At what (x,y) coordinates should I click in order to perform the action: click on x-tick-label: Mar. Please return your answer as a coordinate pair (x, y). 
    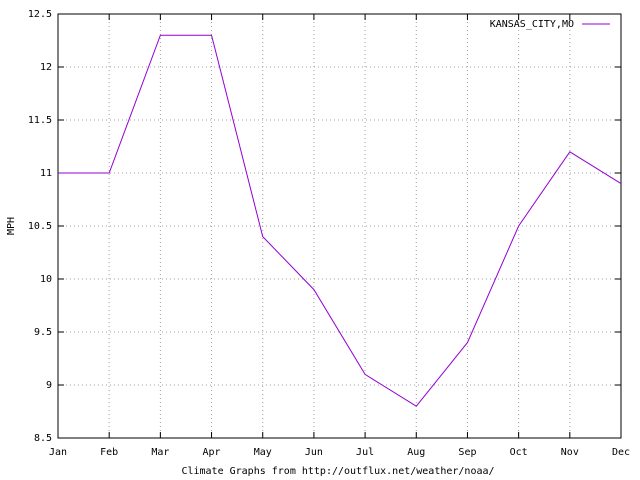
    Looking at the image, I should click on (160, 452).